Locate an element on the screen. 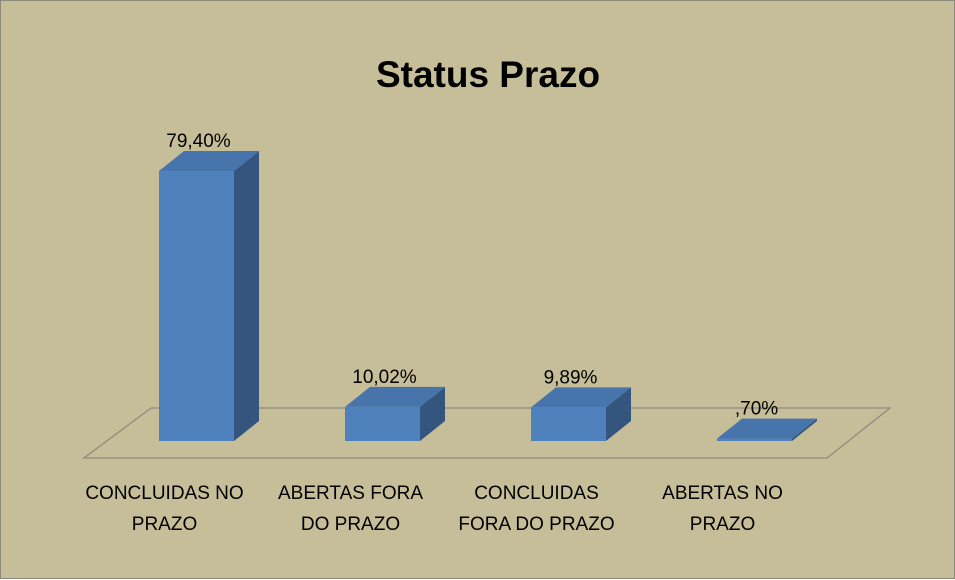 This screenshot has height=580, width=955. x-tick-label: CONCLUIDAS NO PRAZO is located at coordinates (164, 509).